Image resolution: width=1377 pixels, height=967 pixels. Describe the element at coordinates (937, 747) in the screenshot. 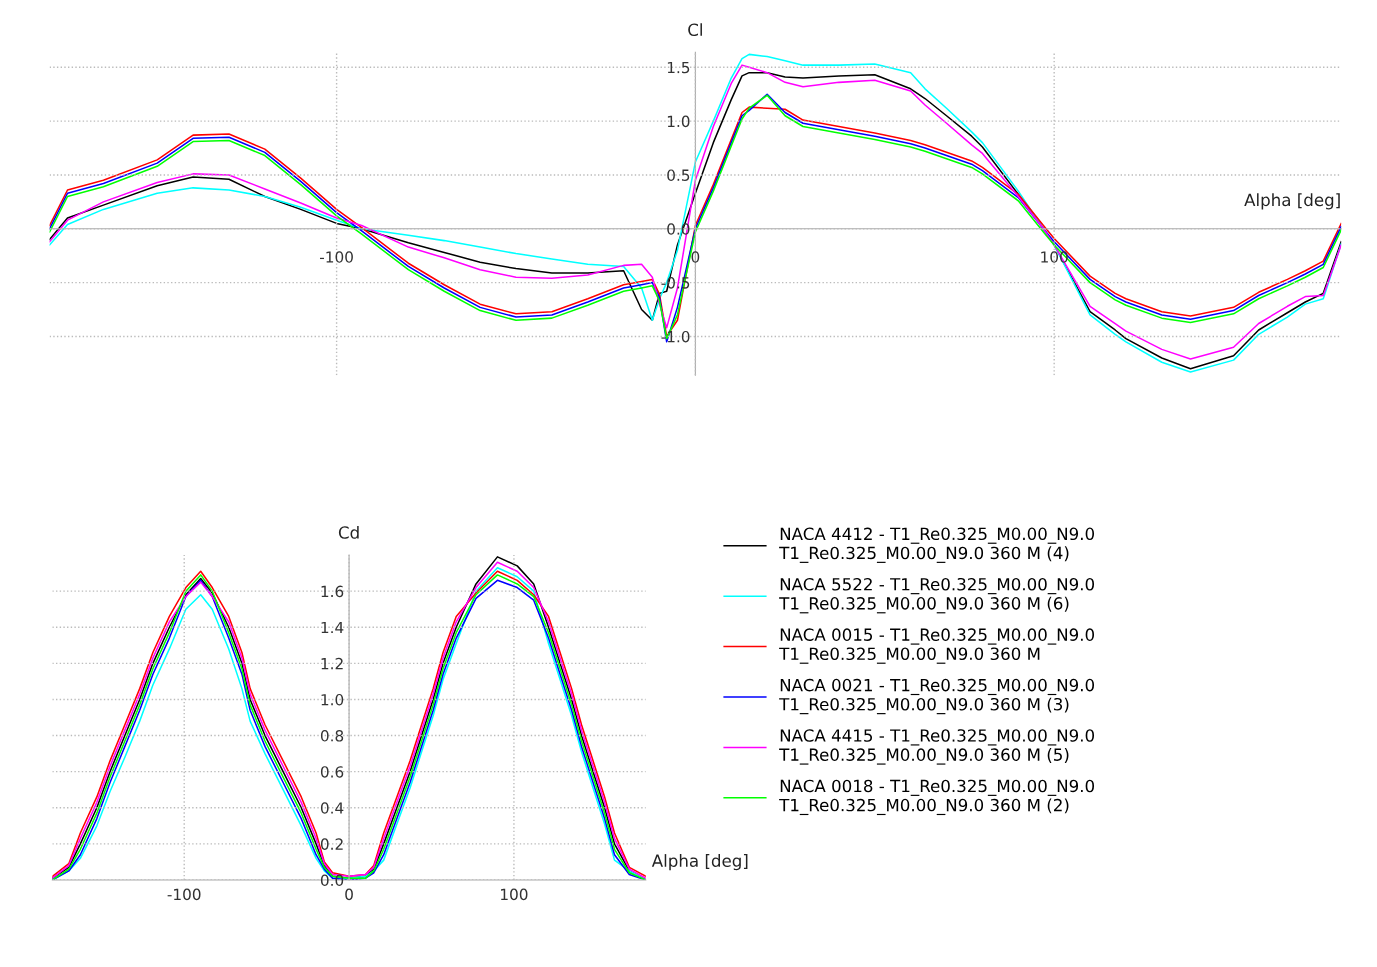

I see `legend-label: NACA 4415 - T1_Re0.325_M0.00_N9.0 T1_Re0.325_M0.00_N9.0 360 M (5)` at that location.